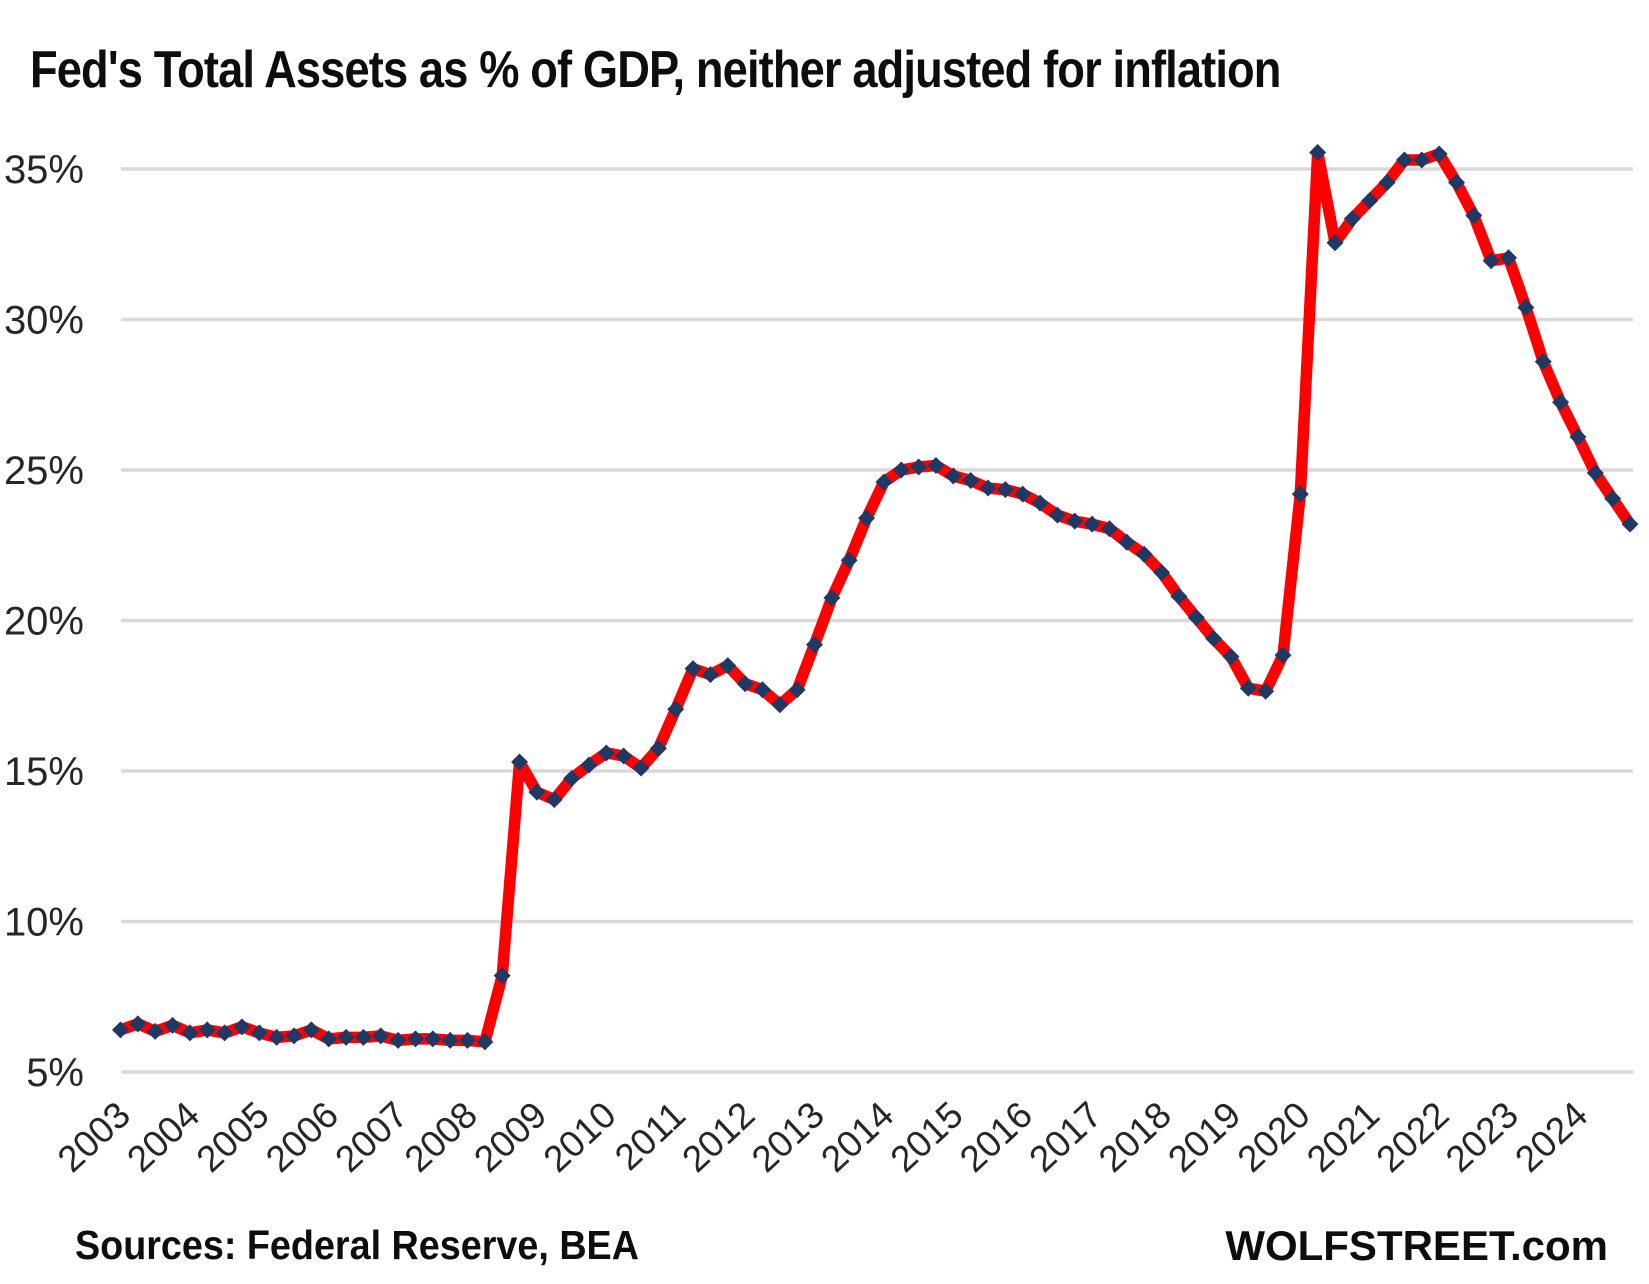  Describe the element at coordinates (302, 1137) in the screenshot. I see `x-tick-label: 2006` at that location.